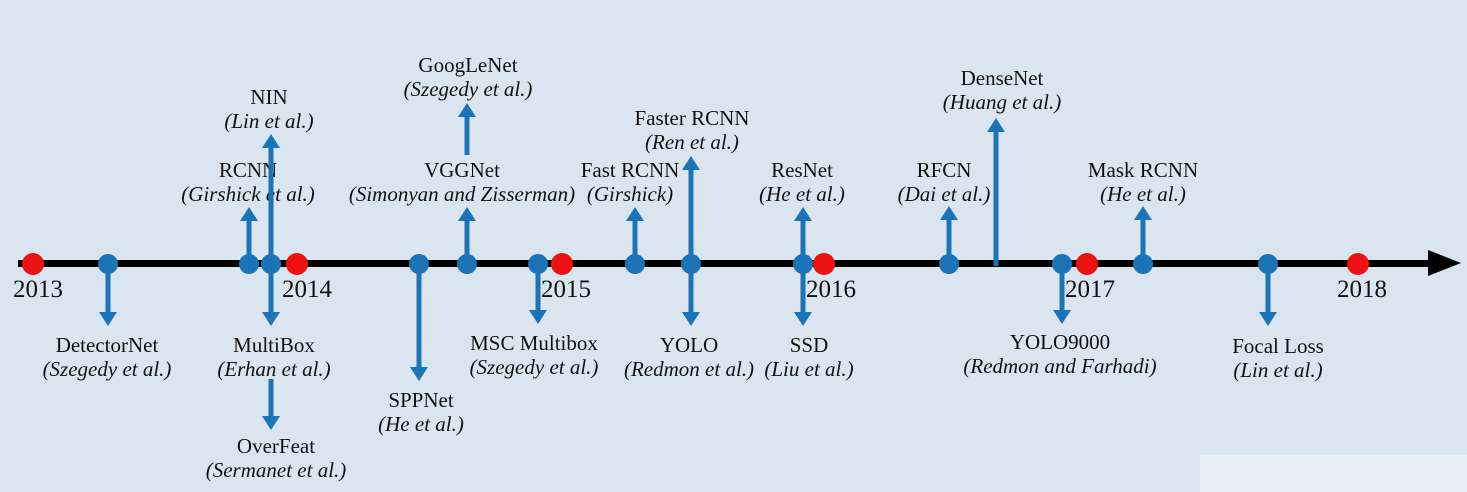 This screenshot has width=1467, height=492. What do you see at coordinates (724, 263) in the screenshot?
I see `timeline-axis-line` at bounding box center [724, 263].